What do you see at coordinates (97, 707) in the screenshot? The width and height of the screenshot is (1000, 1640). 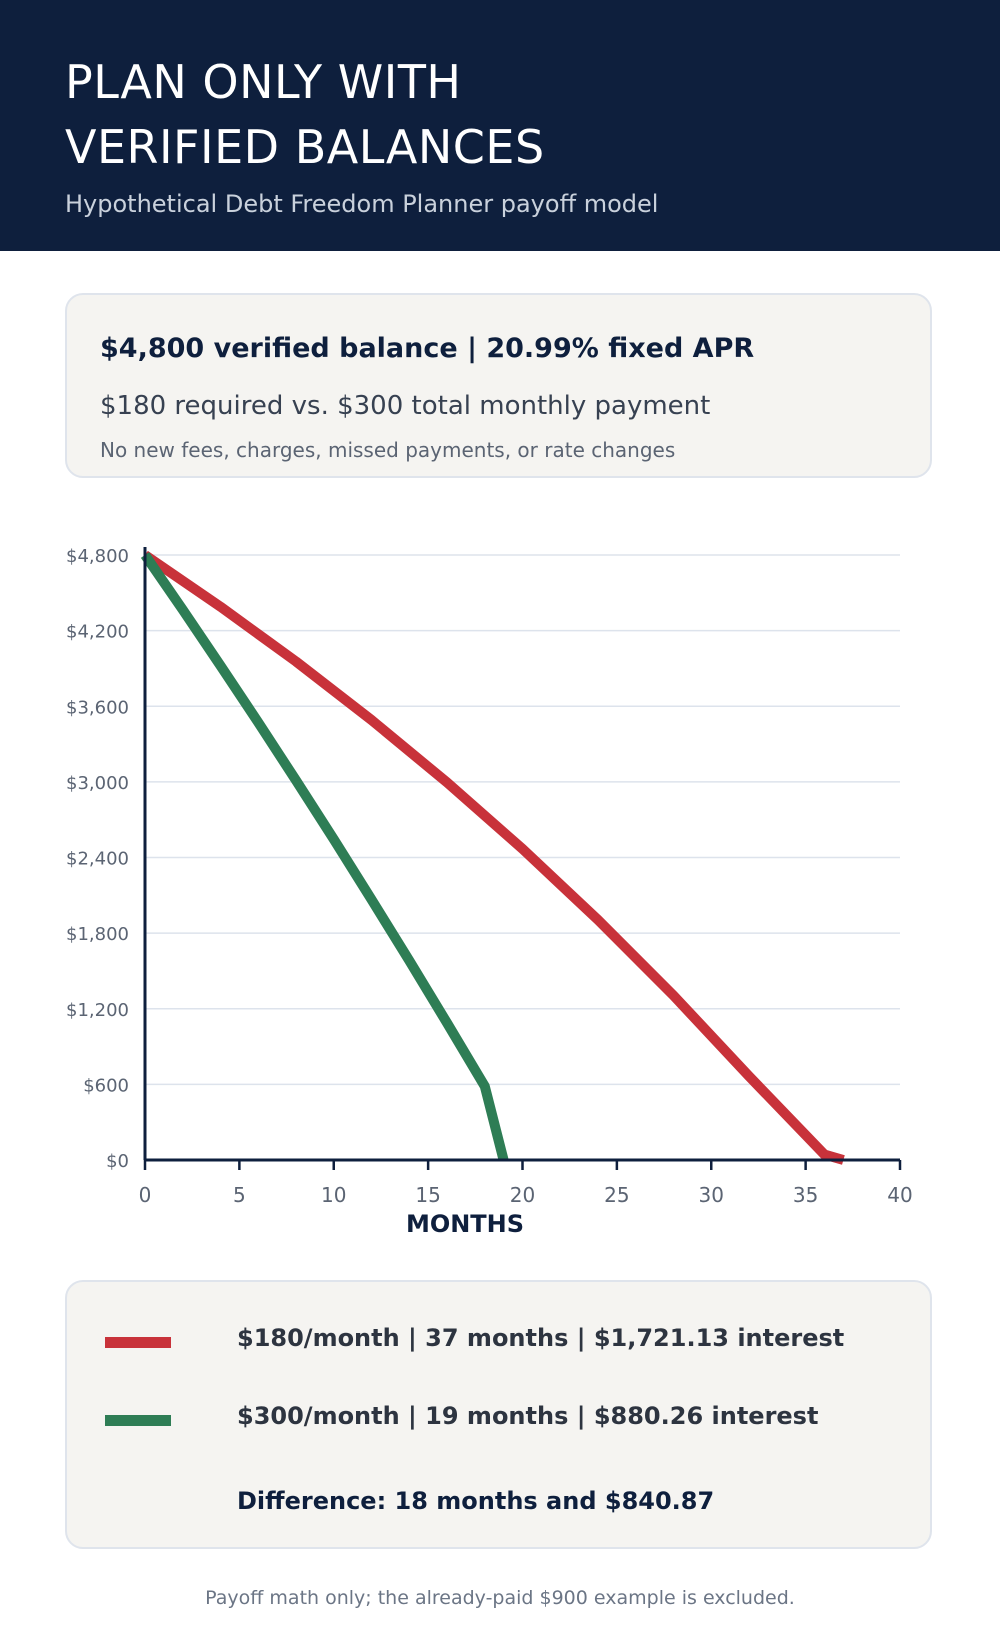 I see `y-tick-label: $3,600` at bounding box center [97, 707].